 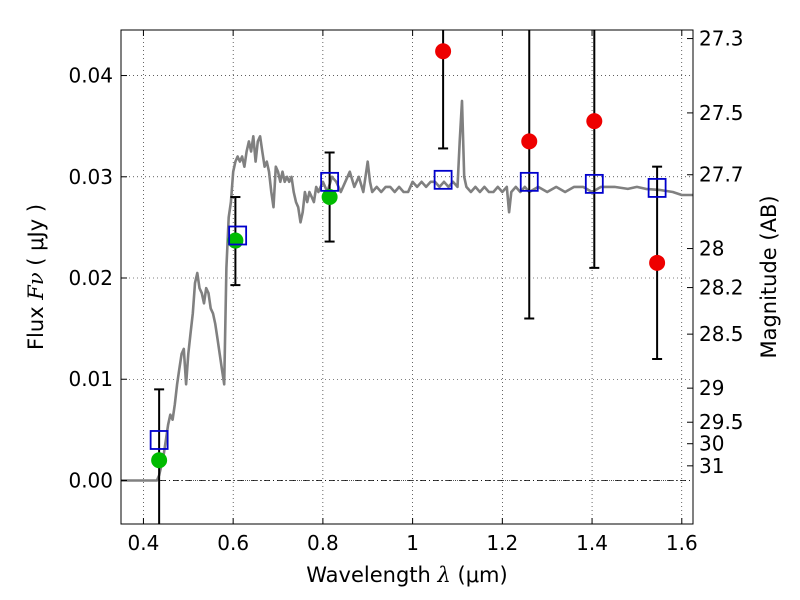 What do you see at coordinates (721, 175) in the screenshot?
I see `y2-tick-label: 27.7` at bounding box center [721, 175].